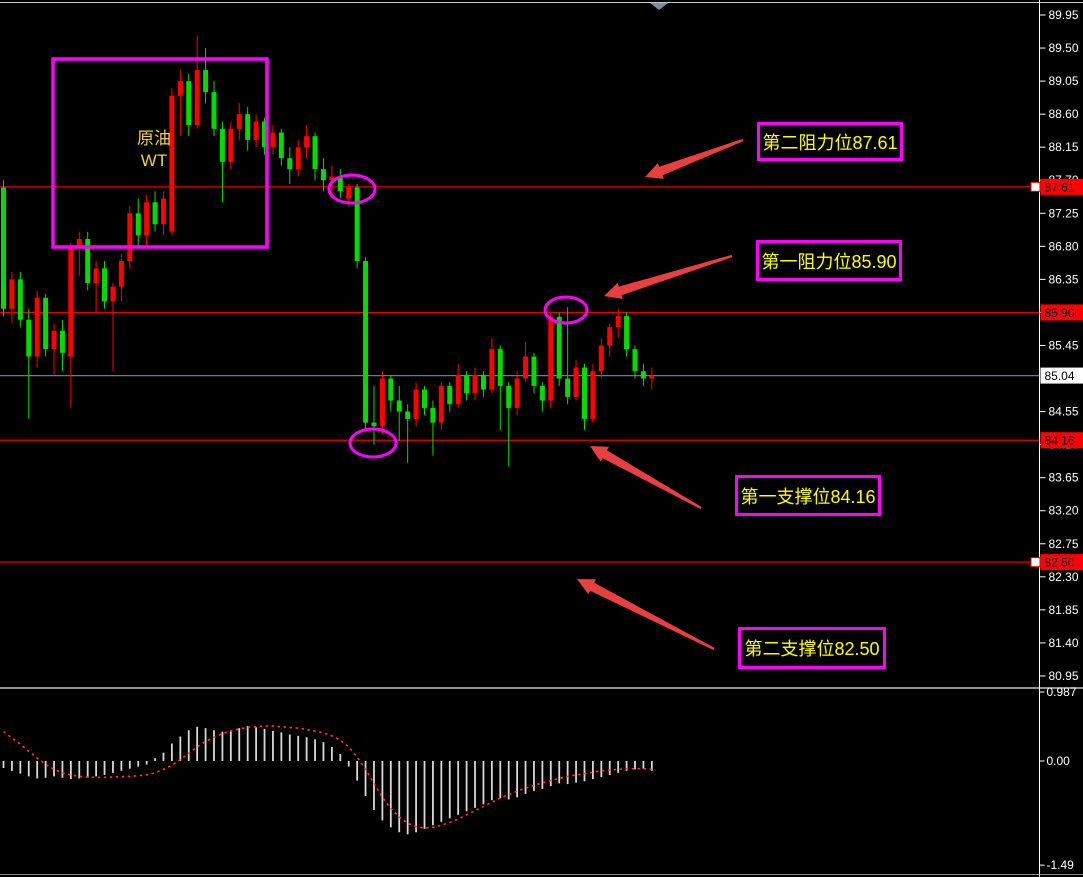  I want to click on symbol-title: 原油 WT, so click(154, 150).